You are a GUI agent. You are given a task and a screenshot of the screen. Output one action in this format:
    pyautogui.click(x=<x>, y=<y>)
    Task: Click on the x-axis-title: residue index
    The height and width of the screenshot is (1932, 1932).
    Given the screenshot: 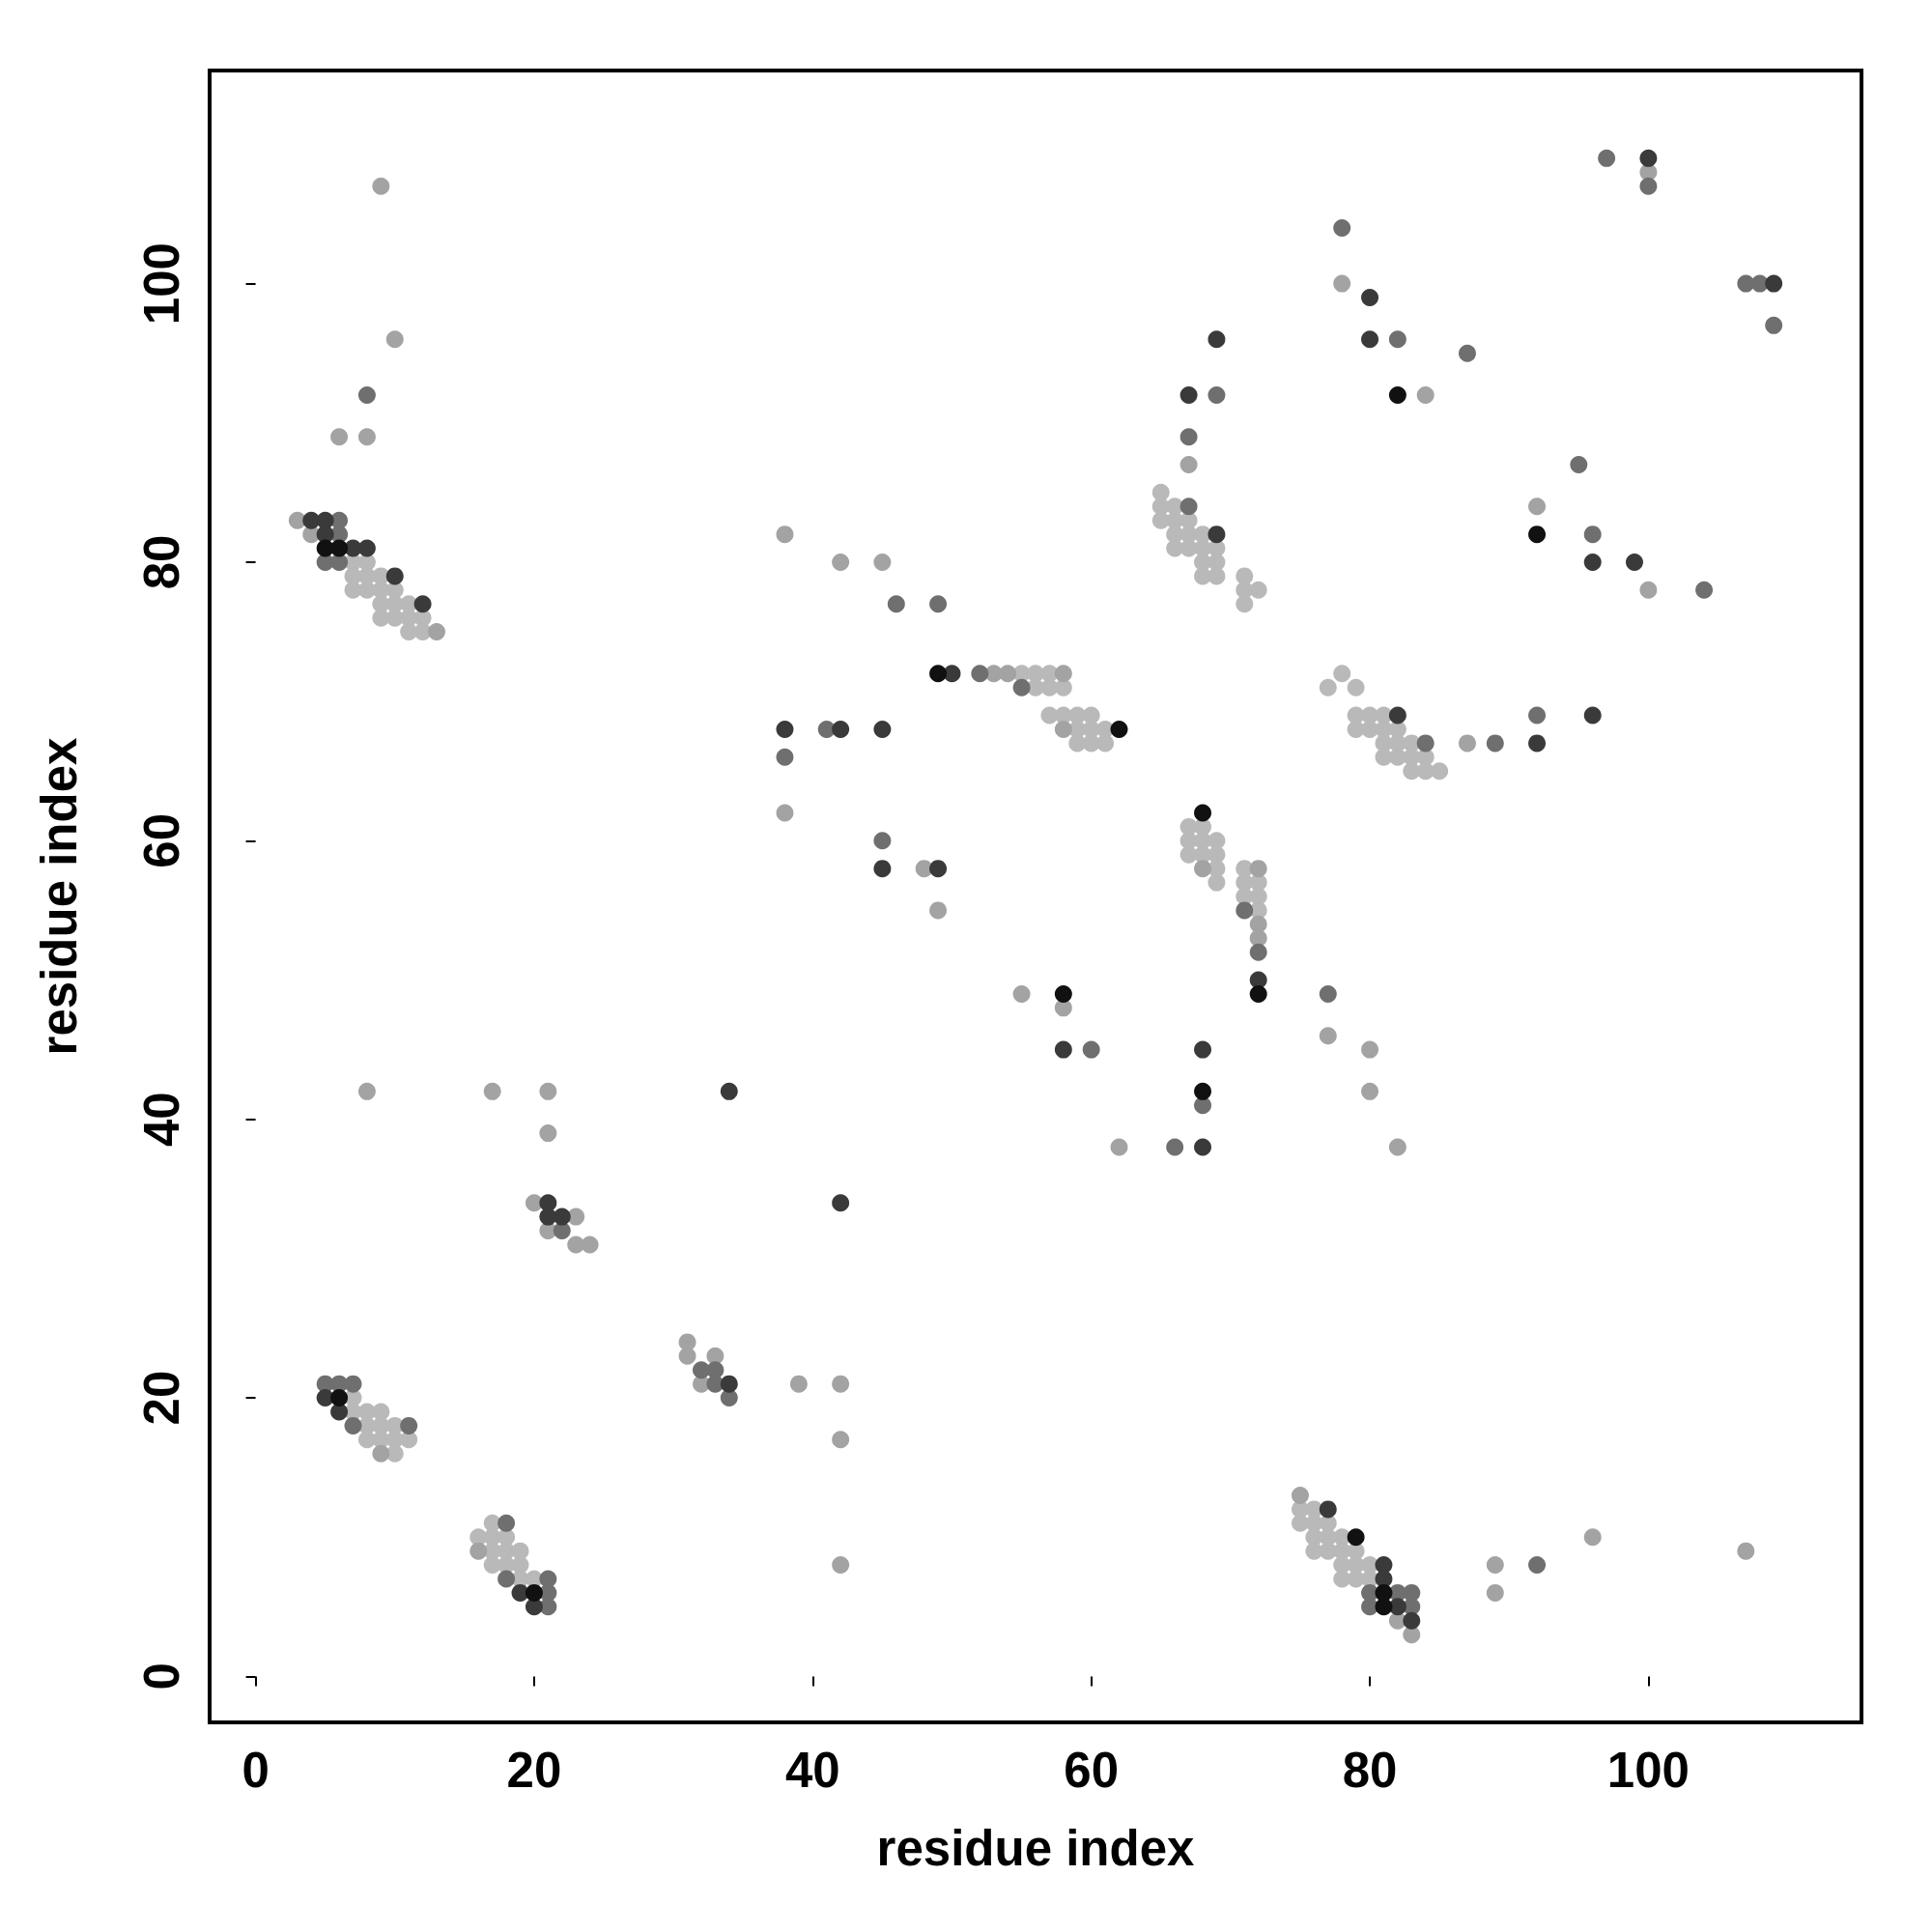 What is the action you would take?
    pyautogui.click(x=1035, y=1848)
    